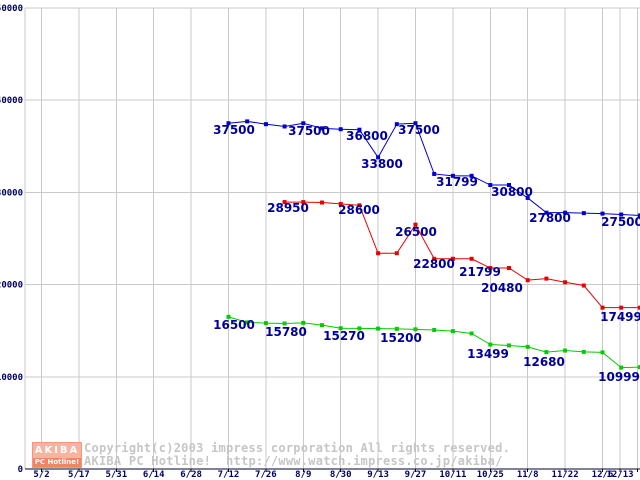 The image size is (640, 480). I want to click on data-label: 28950, so click(288, 208).